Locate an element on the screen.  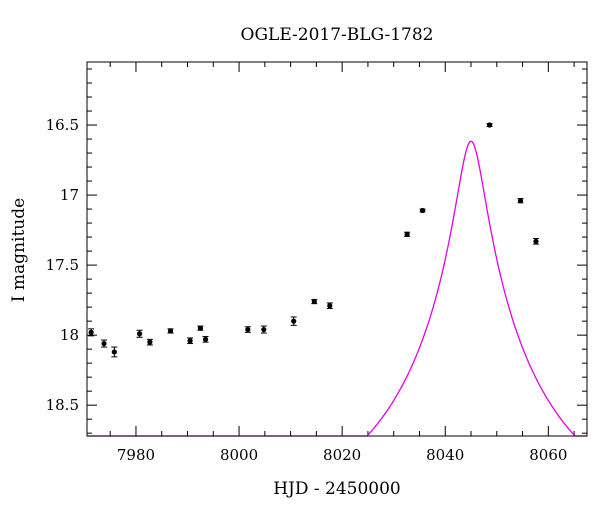
x-tick-label: 8020 is located at coordinates (342, 455).